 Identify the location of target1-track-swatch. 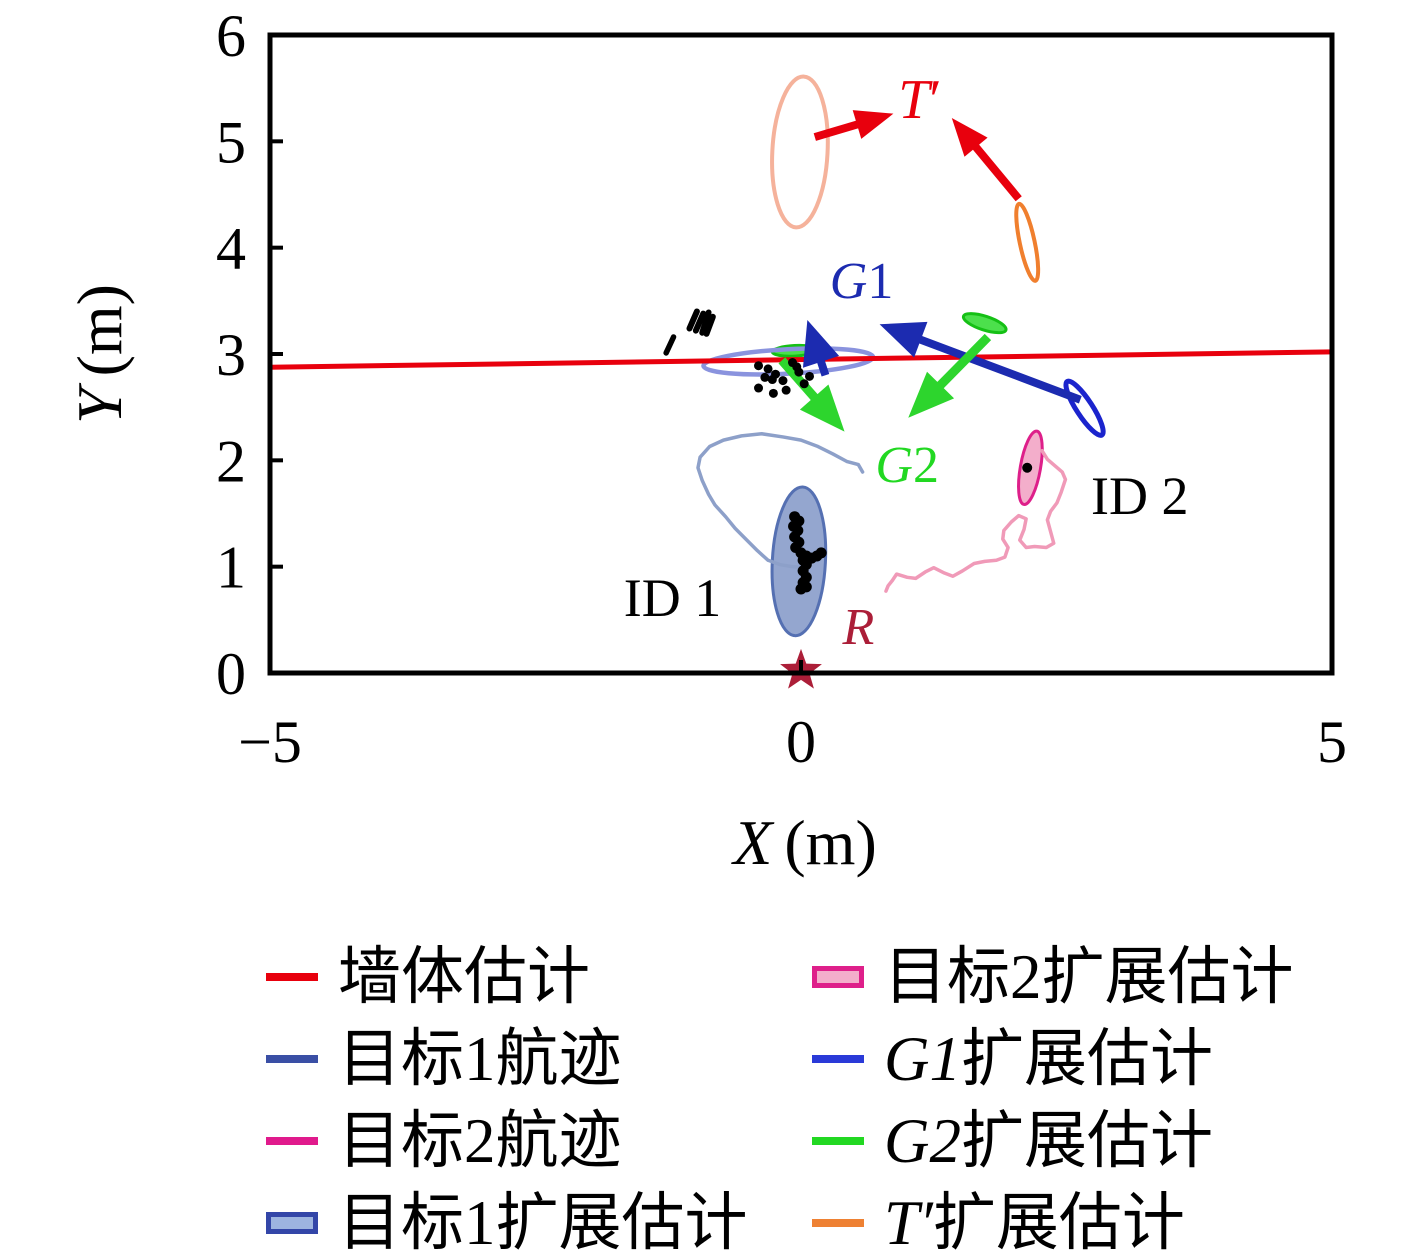
(292, 1059).